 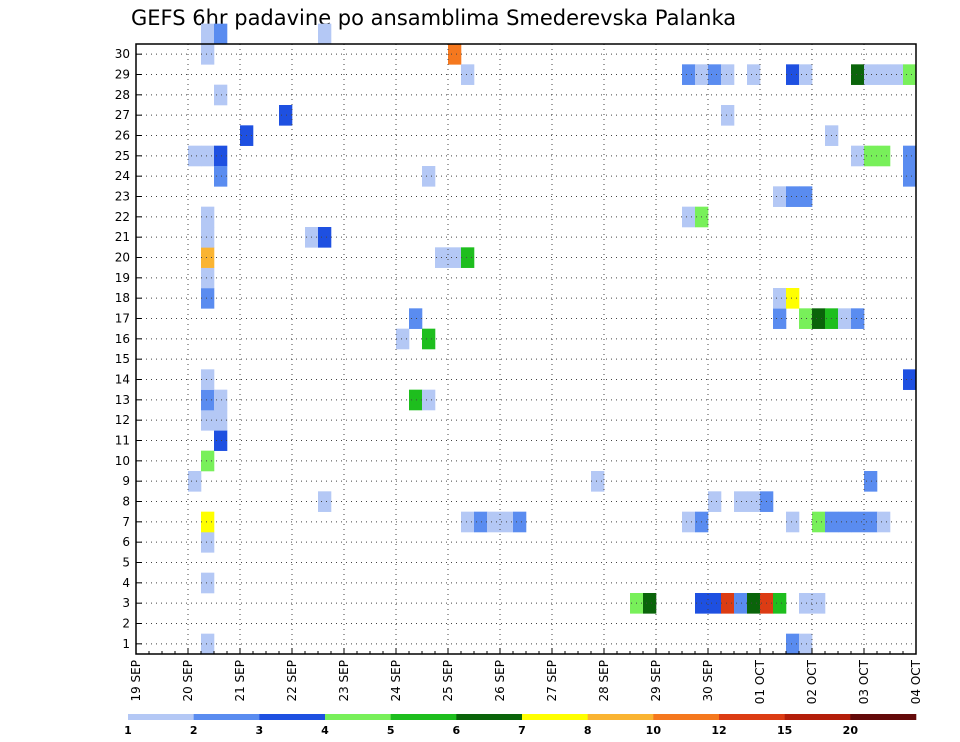 What do you see at coordinates (126, 522) in the screenshot?
I see `y-tick-label: 7` at bounding box center [126, 522].